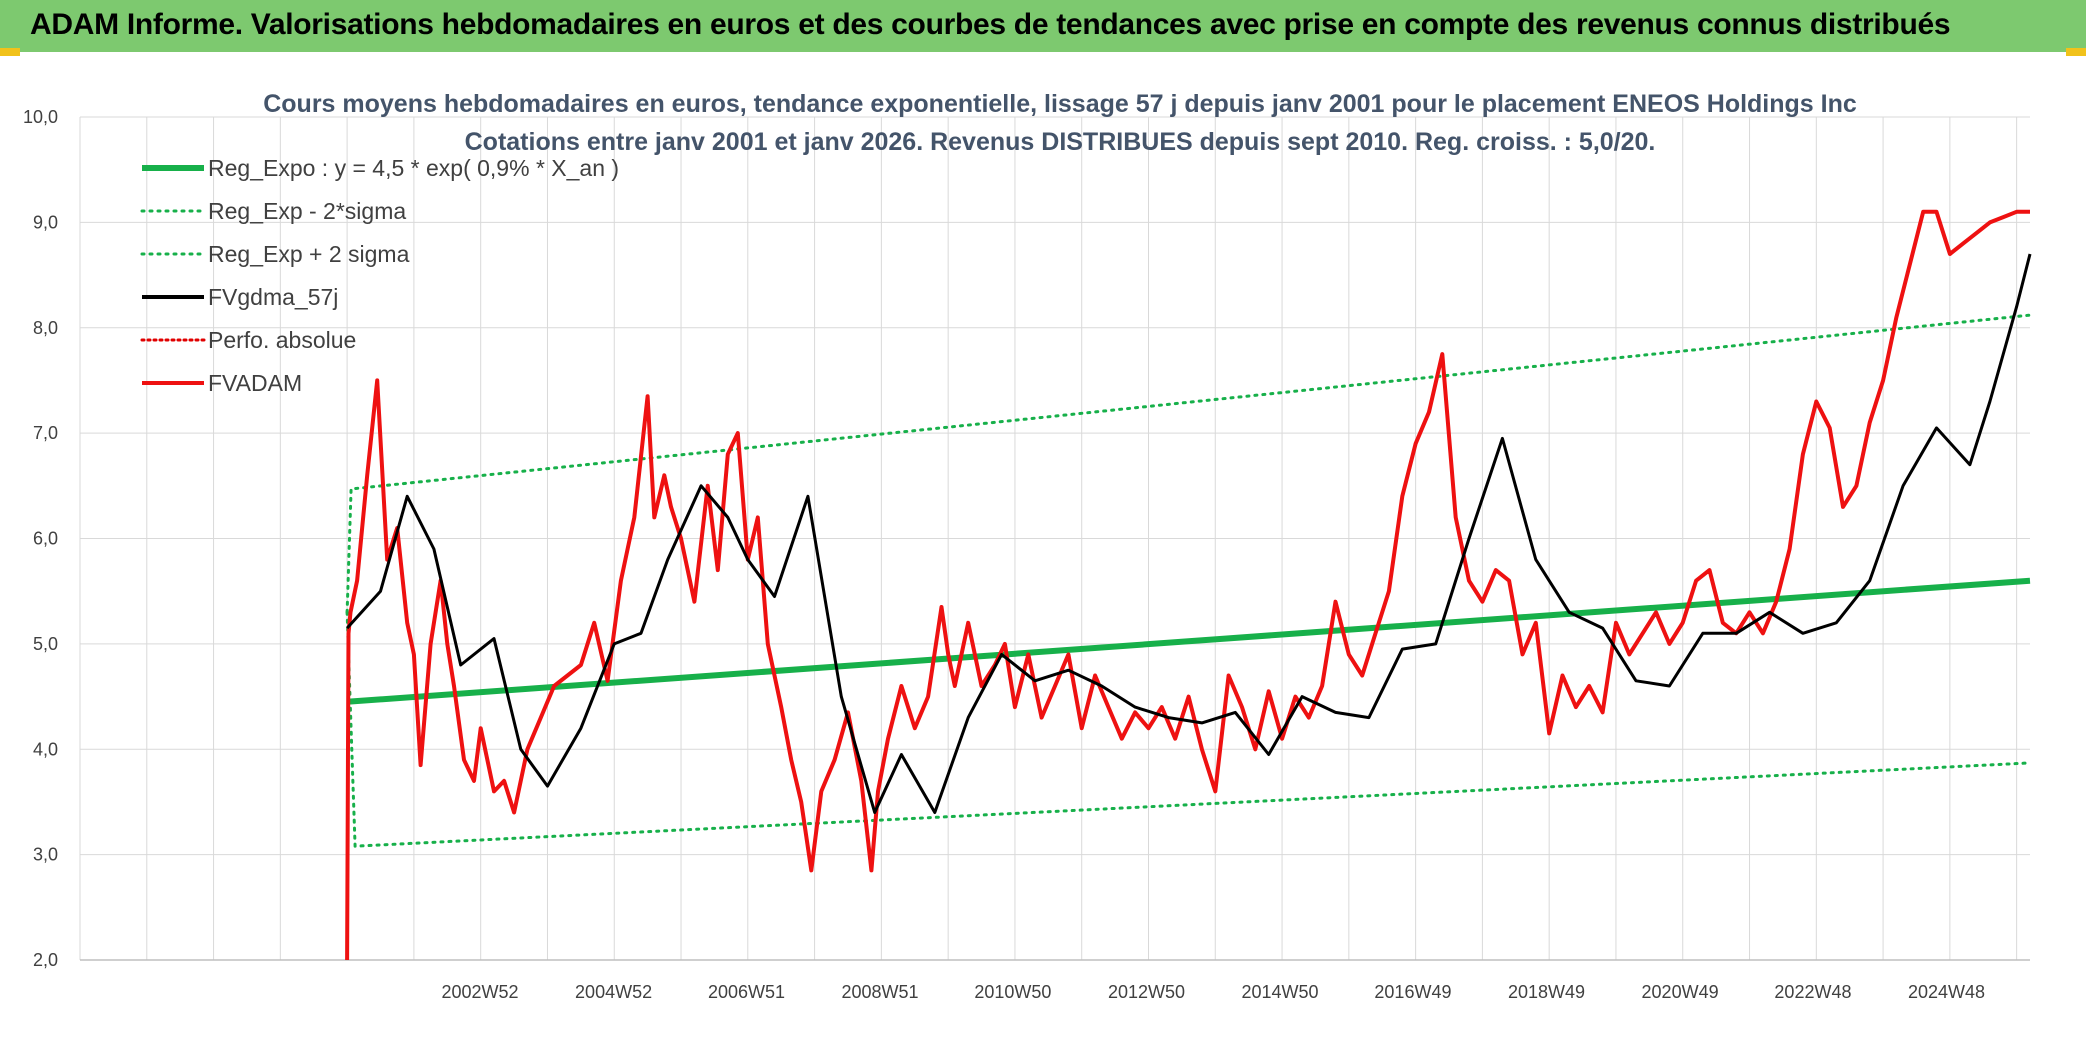  What do you see at coordinates (1812, 992) in the screenshot?
I see `x-tick-label: 2022W48` at bounding box center [1812, 992].